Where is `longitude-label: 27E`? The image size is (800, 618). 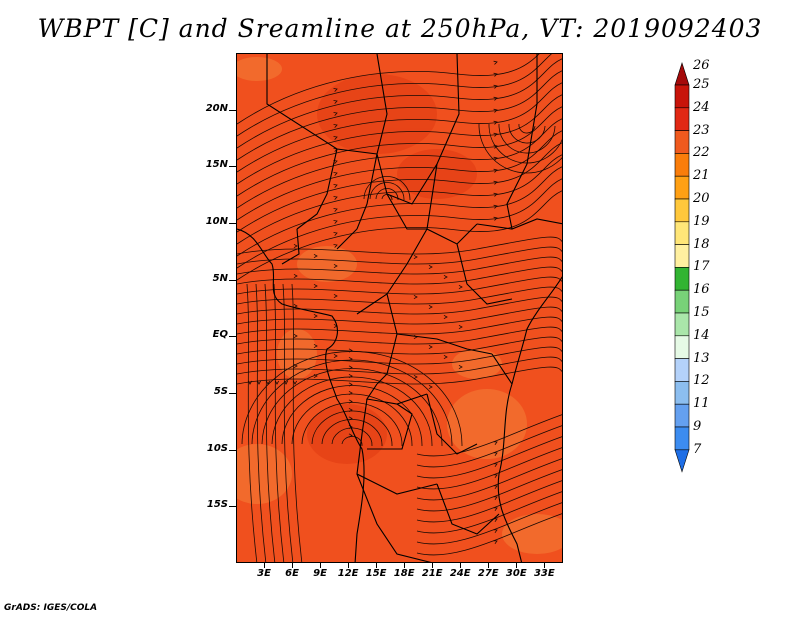
longitude-label: 27E is located at coordinates (488, 573).